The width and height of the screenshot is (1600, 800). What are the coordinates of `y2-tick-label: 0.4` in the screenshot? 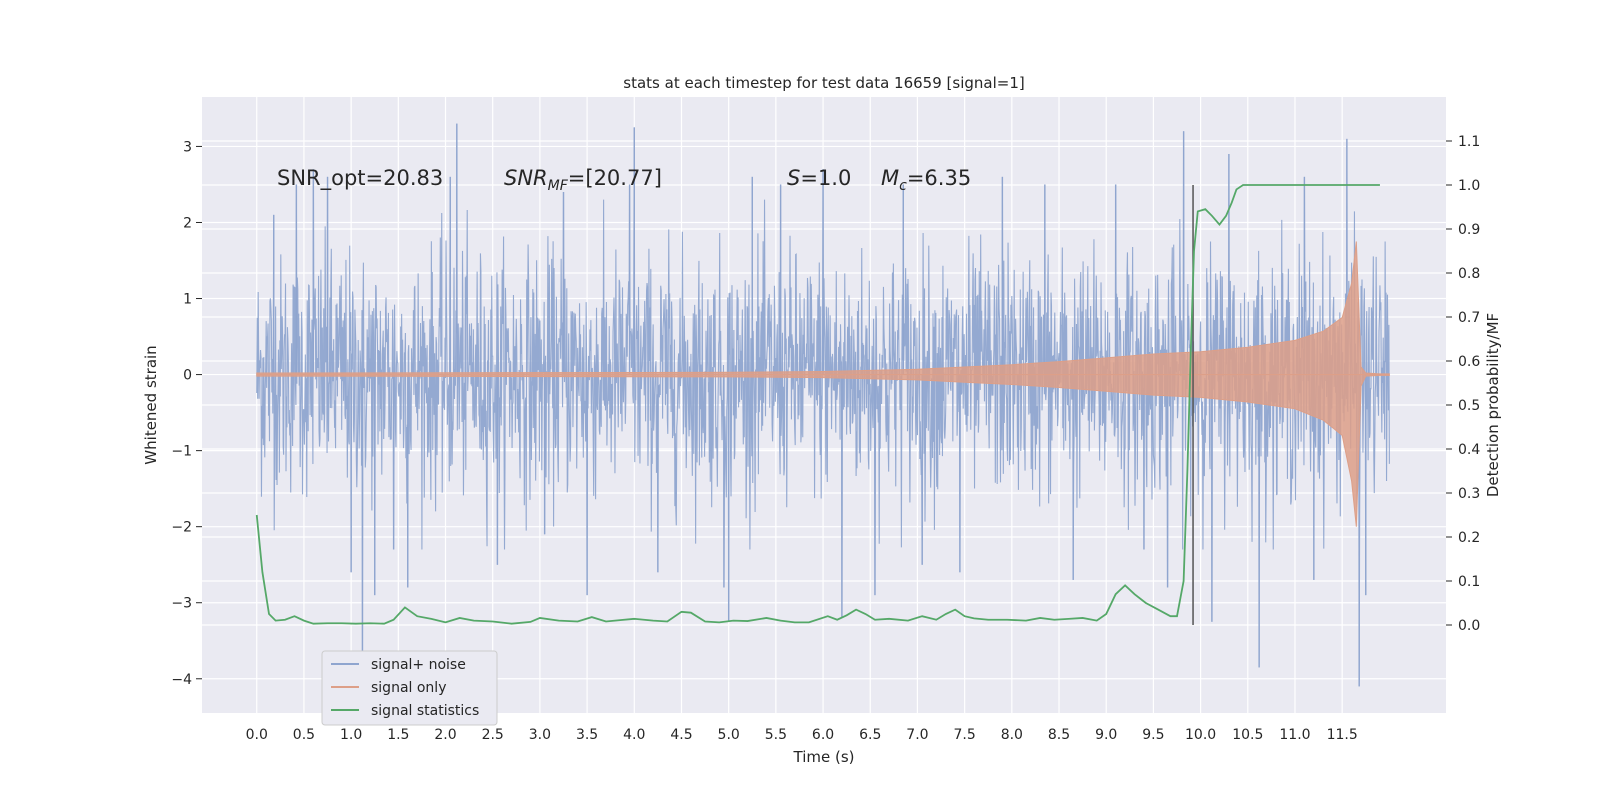 It's located at (1469, 450).